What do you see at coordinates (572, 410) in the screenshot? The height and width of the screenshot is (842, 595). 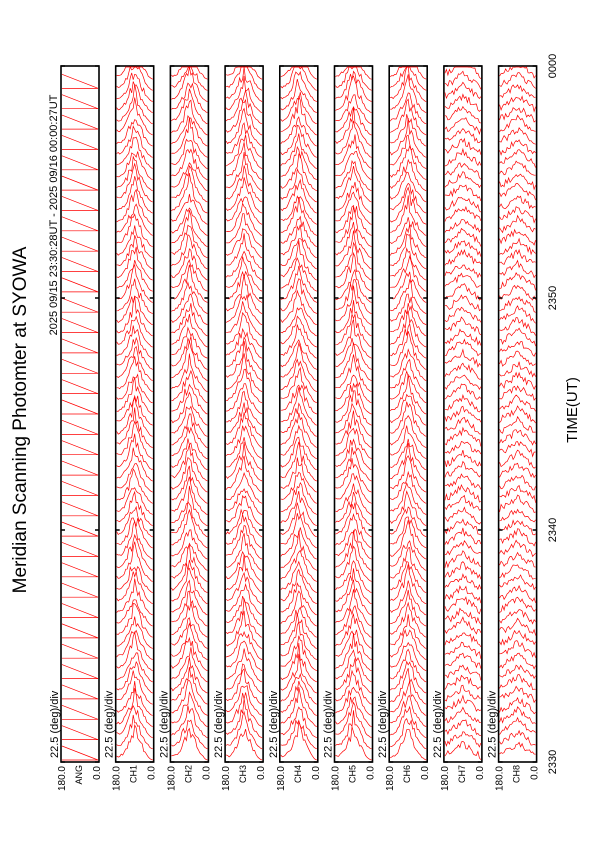 I see `x-axis-label: TIME(UT)` at bounding box center [572, 410].